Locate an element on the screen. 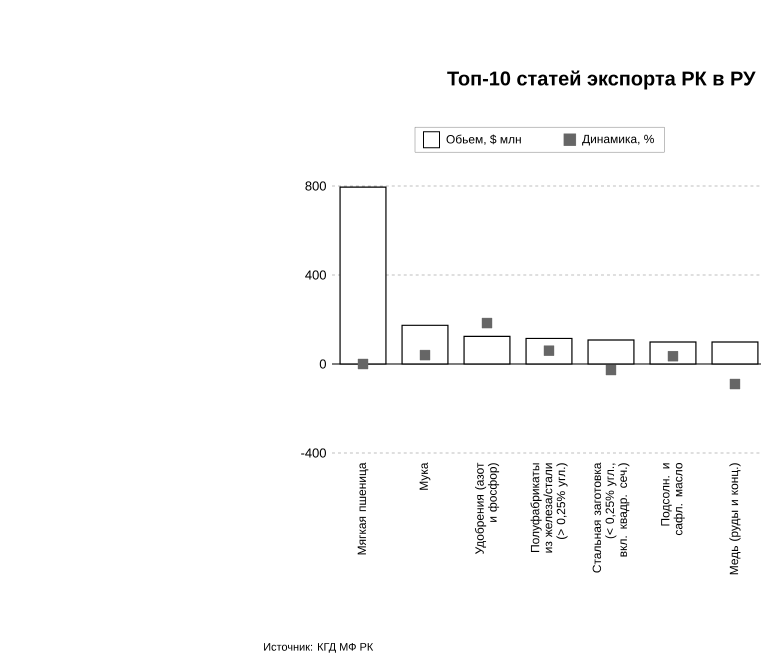 The height and width of the screenshot is (655, 761). x-tick-label: Медь (руды и конц.) is located at coordinates (735, 518).